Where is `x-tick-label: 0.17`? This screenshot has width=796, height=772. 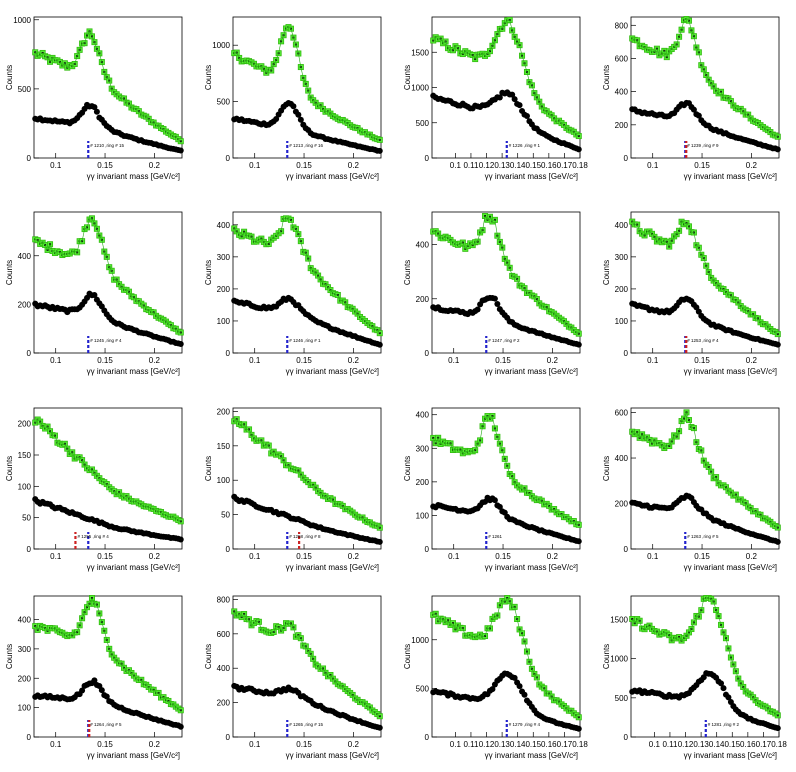
x-tick-label: 0.17 is located at coordinates (764, 744).